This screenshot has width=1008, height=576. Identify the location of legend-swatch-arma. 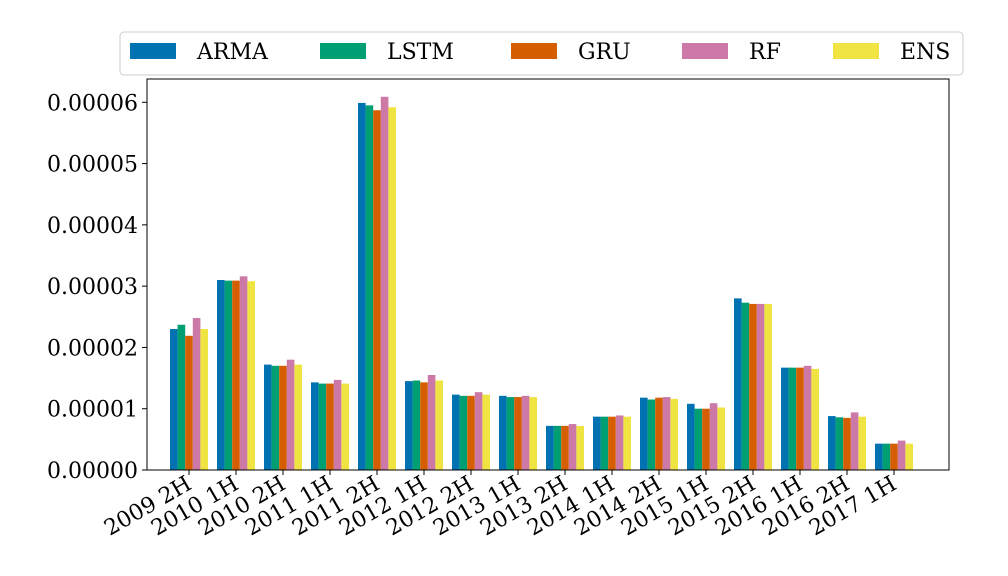
(153, 51).